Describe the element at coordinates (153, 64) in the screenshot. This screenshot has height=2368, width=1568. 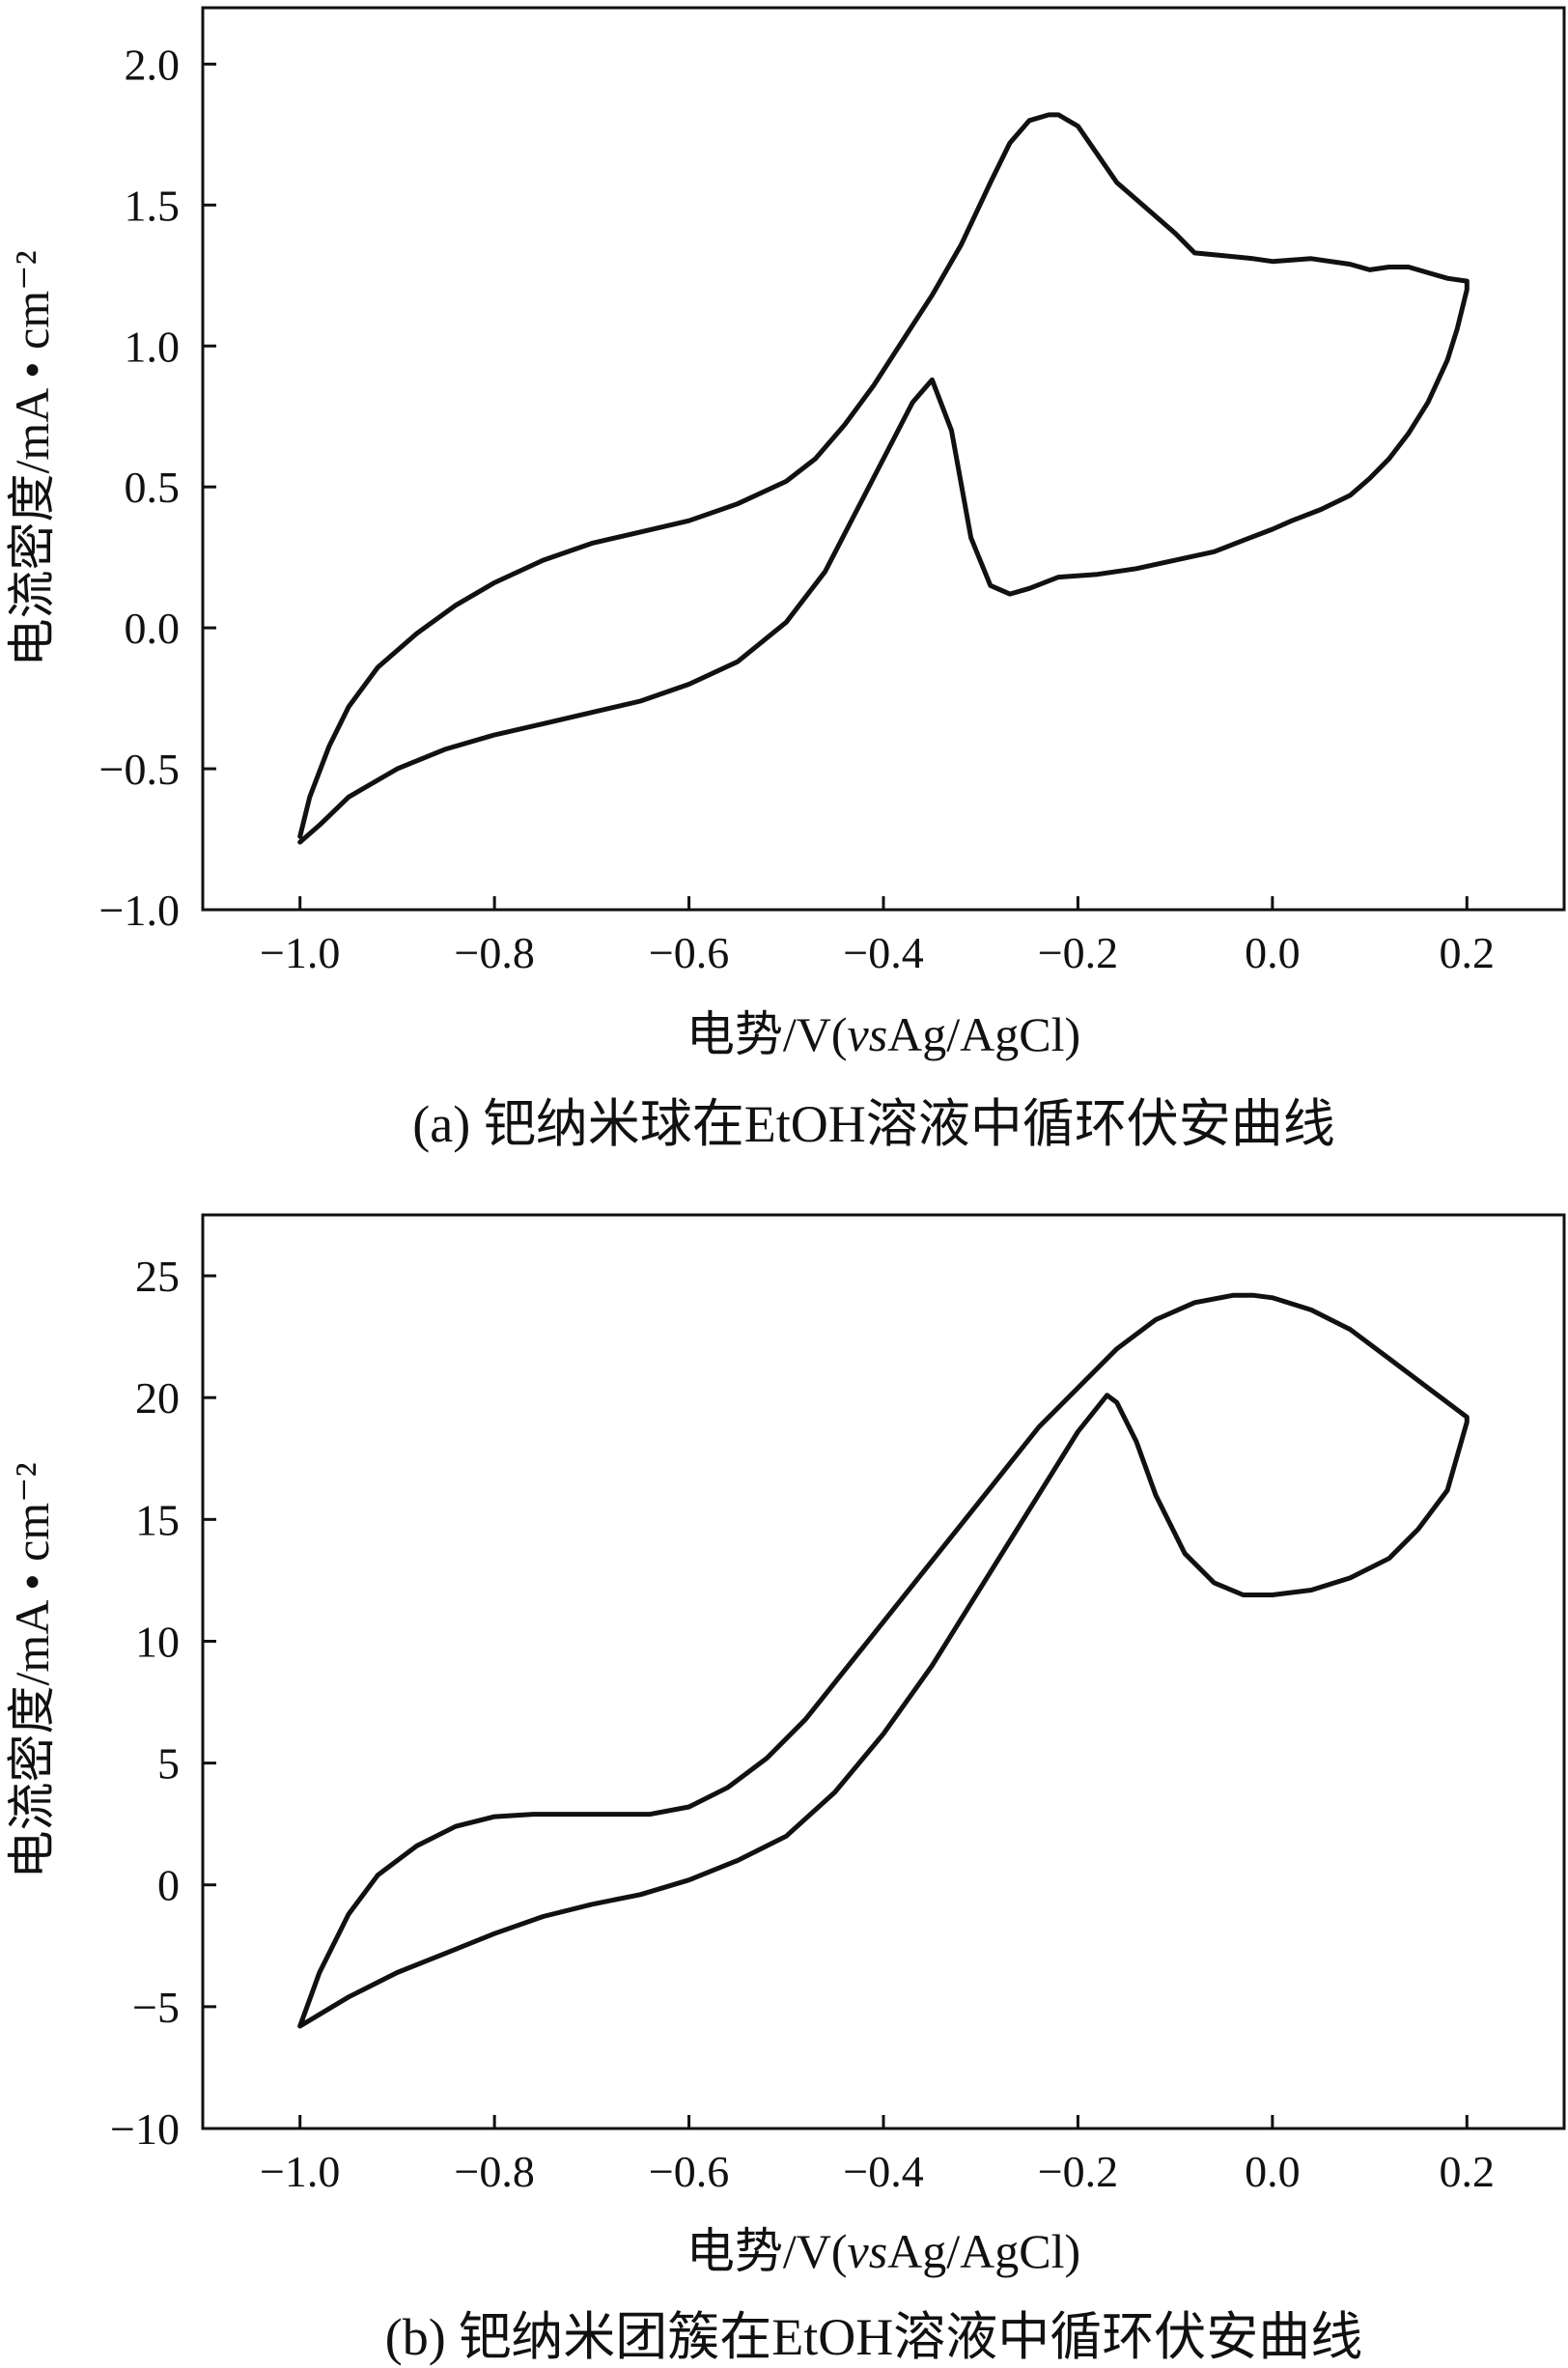
I see `panel-a-y-tick-label: 2.0` at that location.